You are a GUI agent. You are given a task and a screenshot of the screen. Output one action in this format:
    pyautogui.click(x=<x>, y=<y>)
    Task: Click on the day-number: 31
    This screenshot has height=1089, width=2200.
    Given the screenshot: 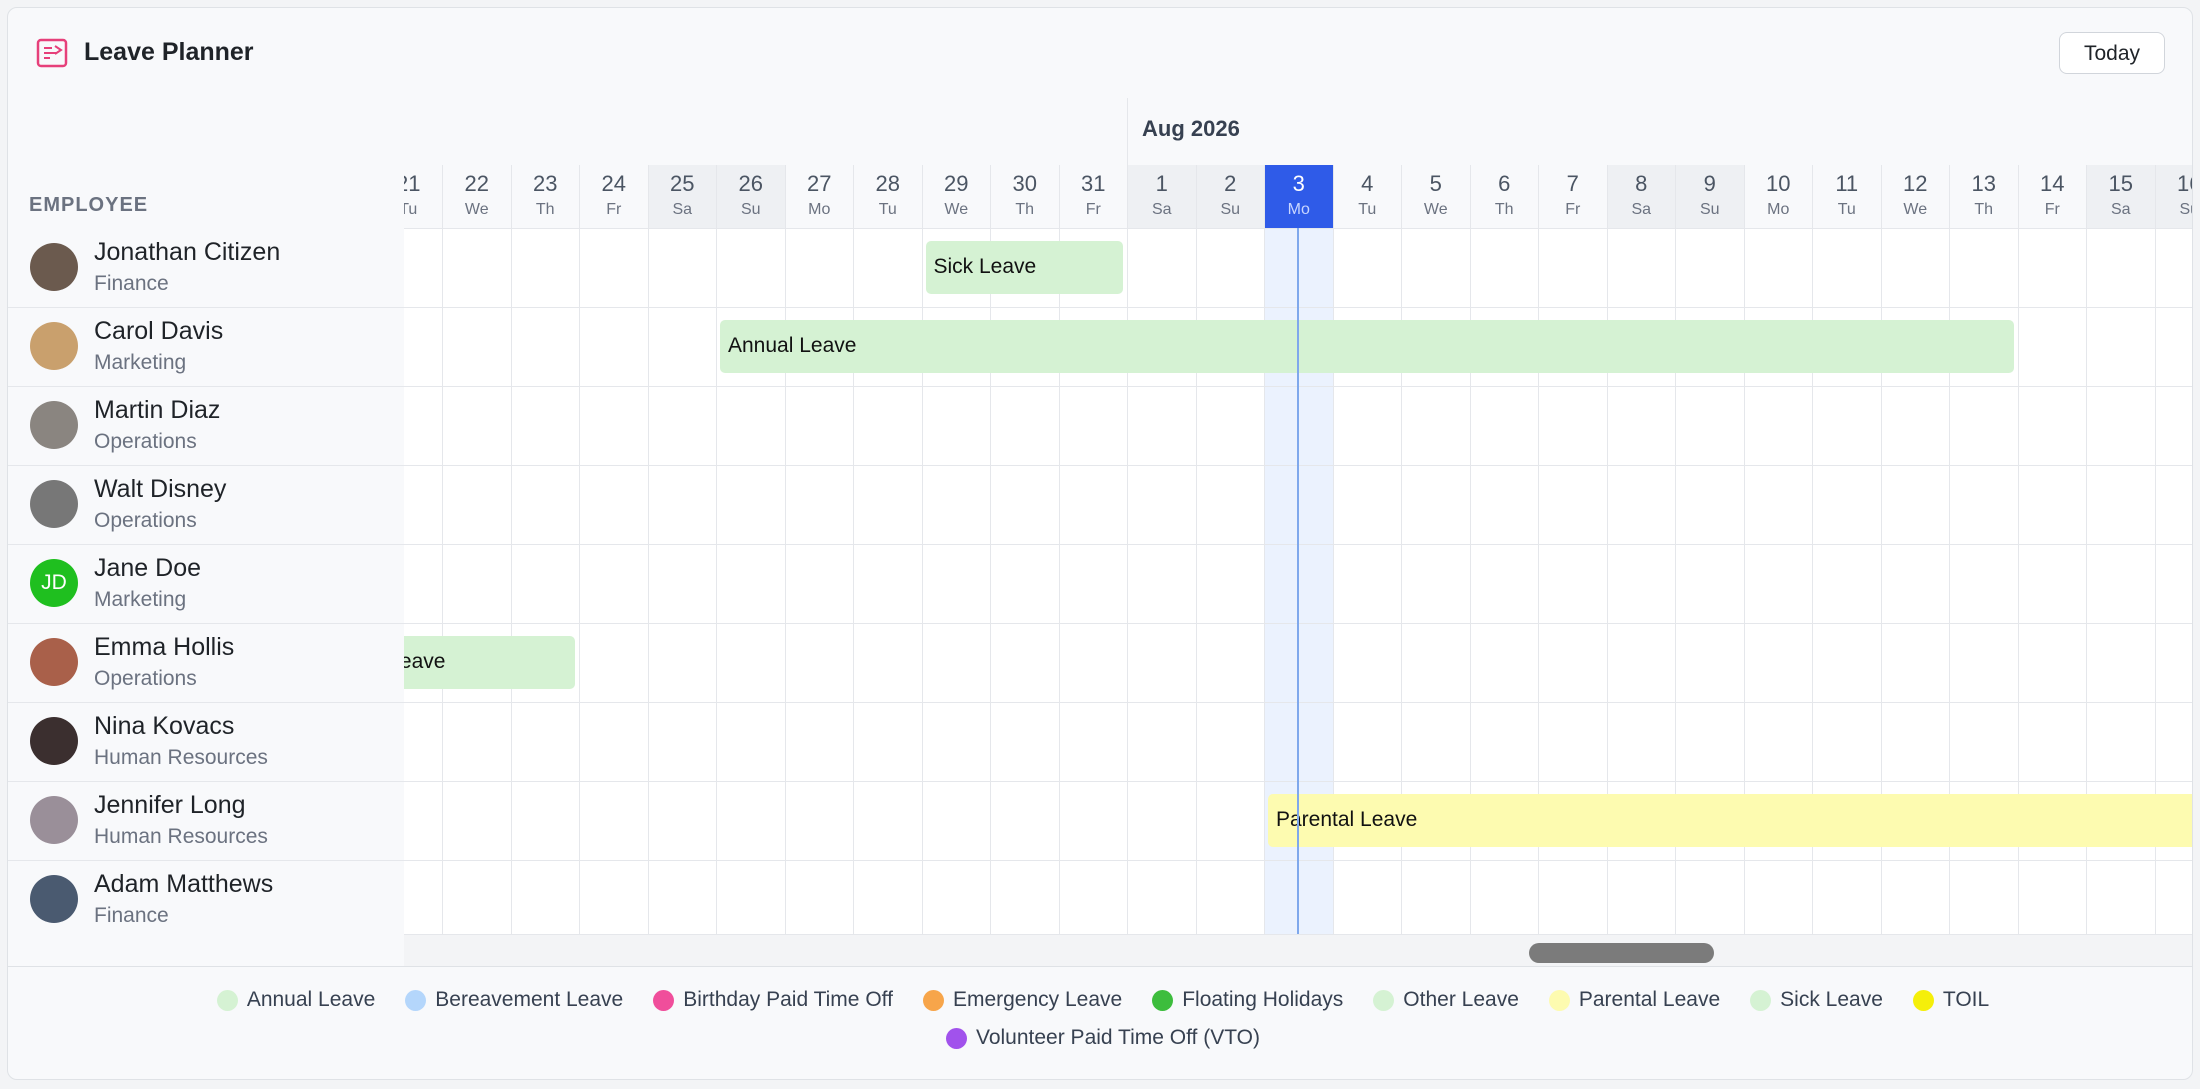 What is the action you would take?
    pyautogui.click(x=1093, y=183)
    